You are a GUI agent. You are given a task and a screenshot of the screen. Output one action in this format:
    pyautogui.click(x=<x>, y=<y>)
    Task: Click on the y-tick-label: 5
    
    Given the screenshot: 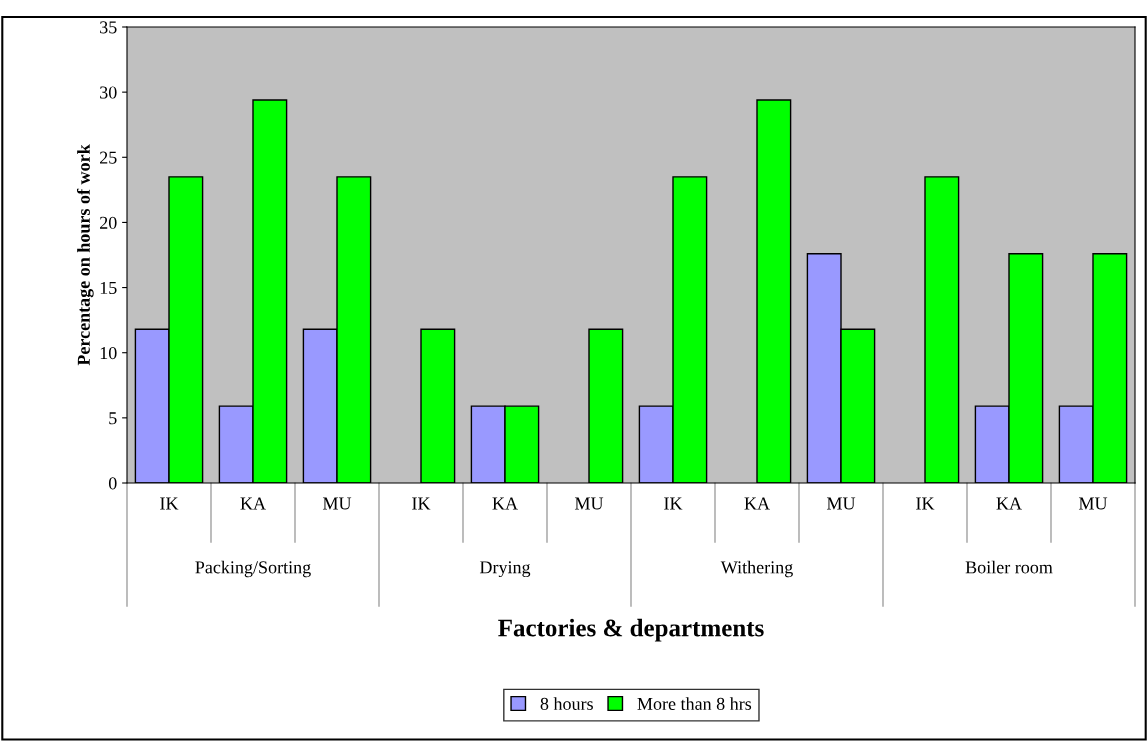 What is the action you would take?
    pyautogui.click(x=113, y=418)
    